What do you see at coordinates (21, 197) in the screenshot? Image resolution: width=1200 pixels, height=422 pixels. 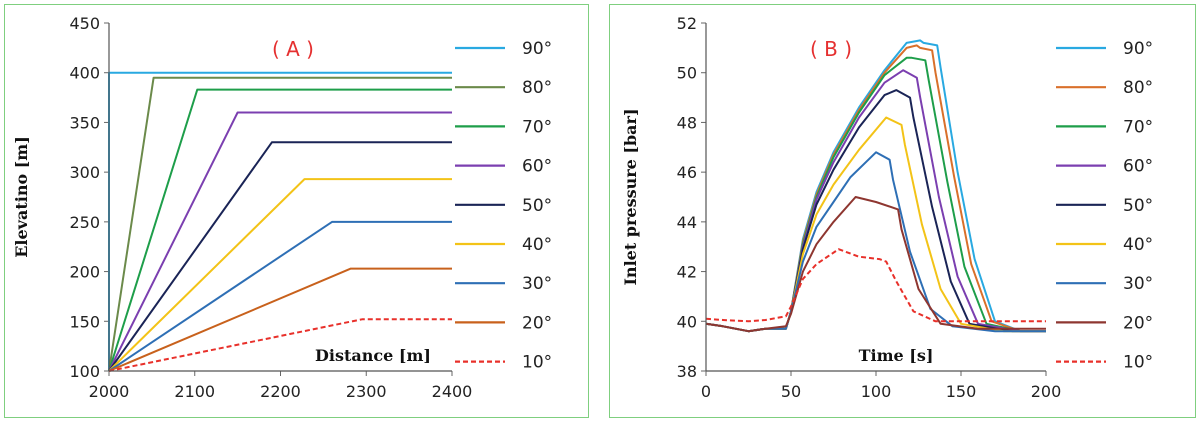 I see `y-axis-title: Elevatino [m]` at bounding box center [21, 197].